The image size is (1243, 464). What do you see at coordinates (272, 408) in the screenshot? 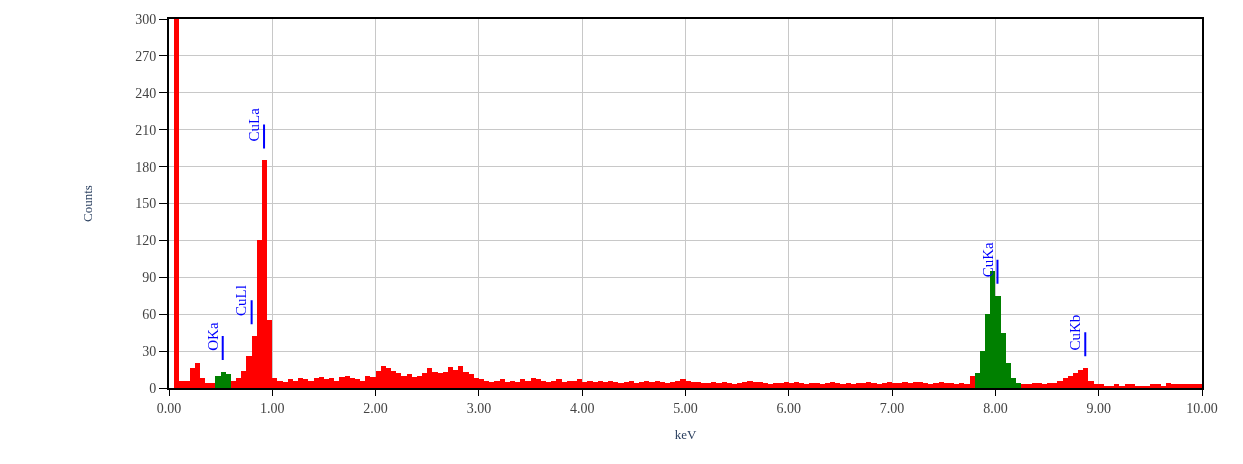
I see `x-tick-label: 1.00` at bounding box center [272, 408].